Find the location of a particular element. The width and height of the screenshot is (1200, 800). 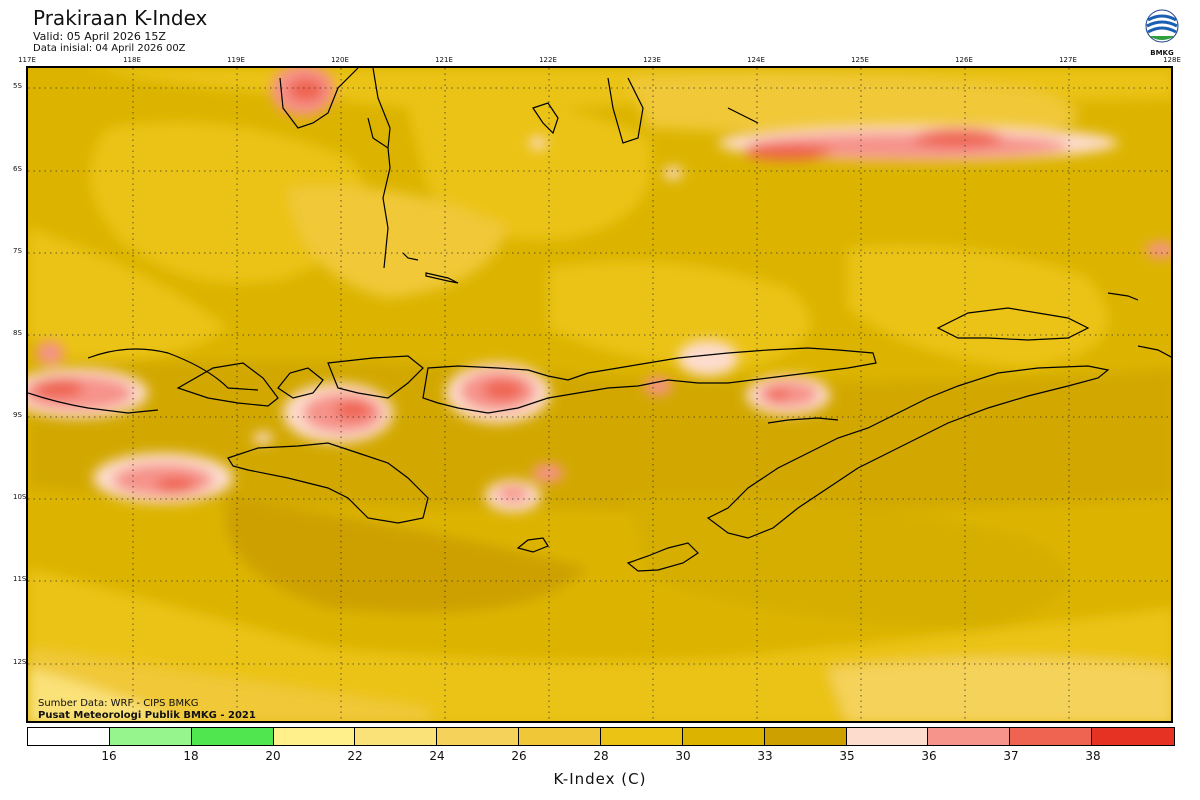

colorbar-tick-label: 26 is located at coordinates (519, 756).